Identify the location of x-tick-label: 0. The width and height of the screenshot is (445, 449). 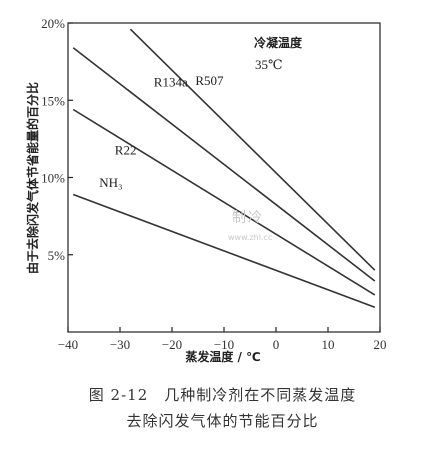
(276, 344).